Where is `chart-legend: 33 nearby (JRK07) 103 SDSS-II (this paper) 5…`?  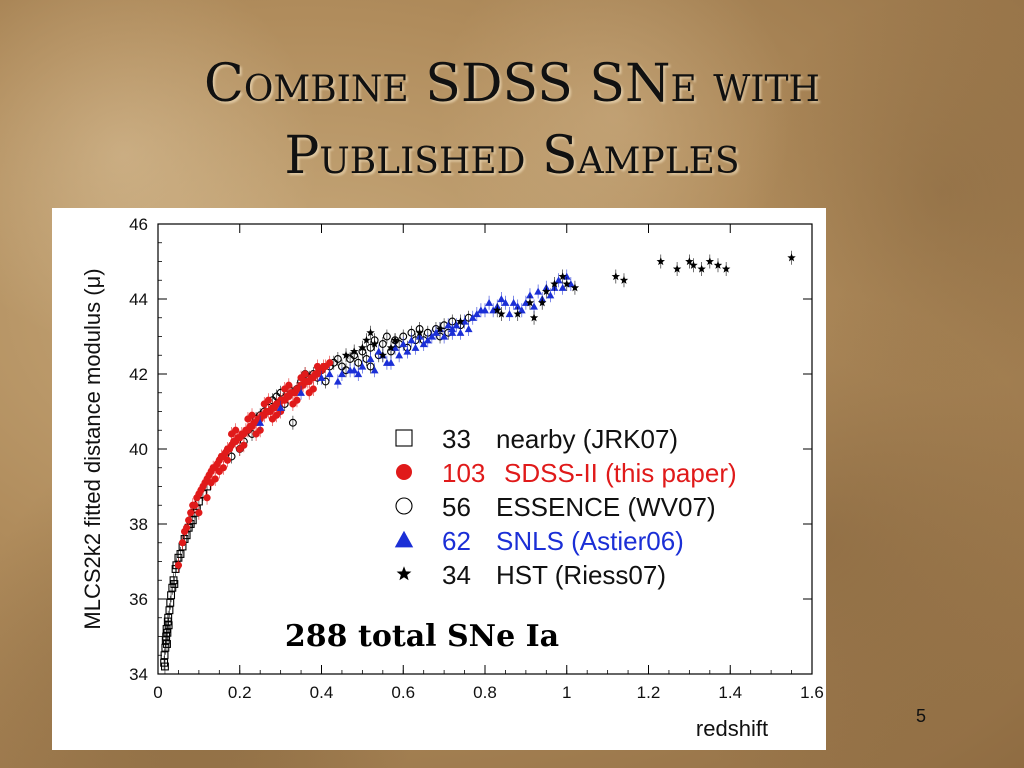
chart-legend: 33 nearby (JRK07) 103 SDSS-II (this paper) 5… is located at coordinates (565, 507).